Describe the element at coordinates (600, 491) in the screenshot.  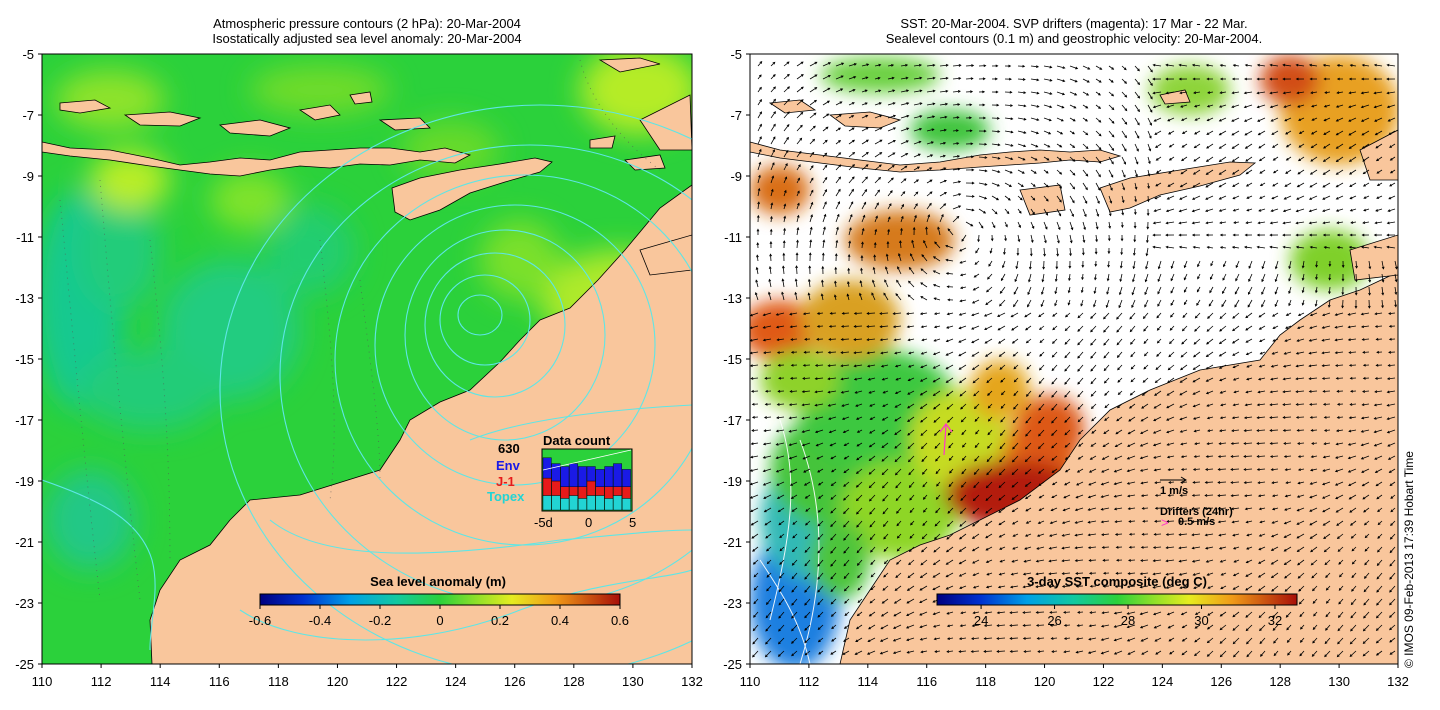
I see `data-count-bar-j1` at that location.